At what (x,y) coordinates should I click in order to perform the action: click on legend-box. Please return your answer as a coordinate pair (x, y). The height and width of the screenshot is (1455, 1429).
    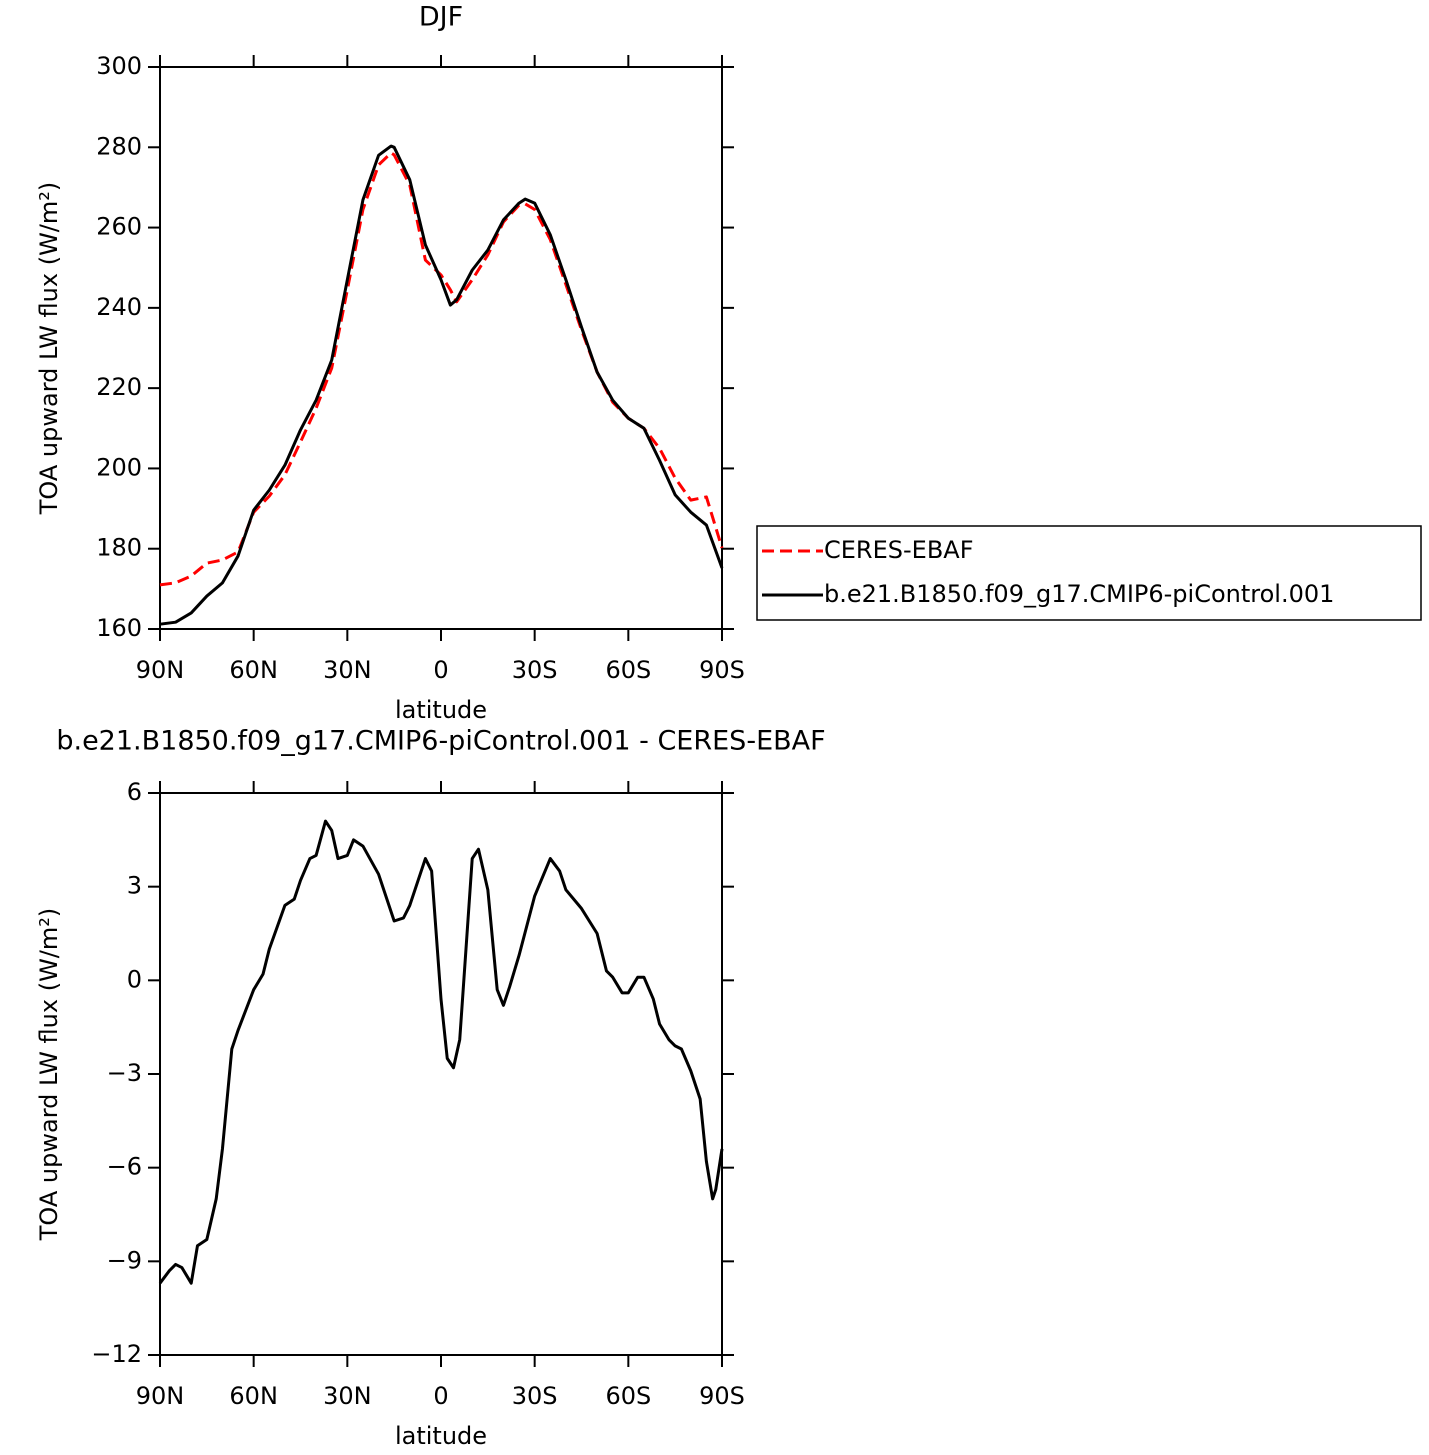
    Looking at the image, I should click on (1089, 573).